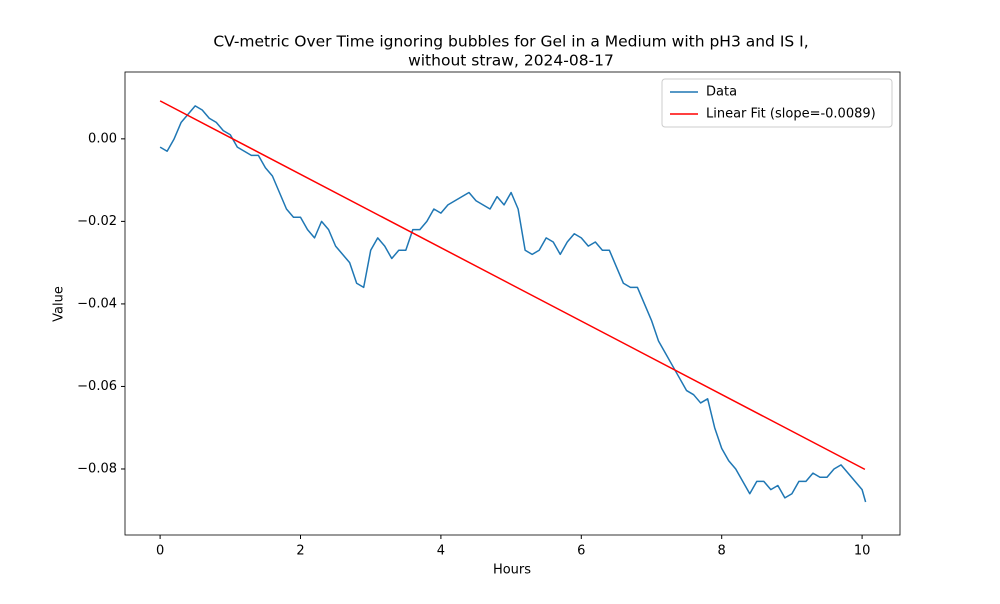 This screenshot has height=604, width=1000. I want to click on legend-label: Linear Fit (slope=-0.0089), so click(791, 114).